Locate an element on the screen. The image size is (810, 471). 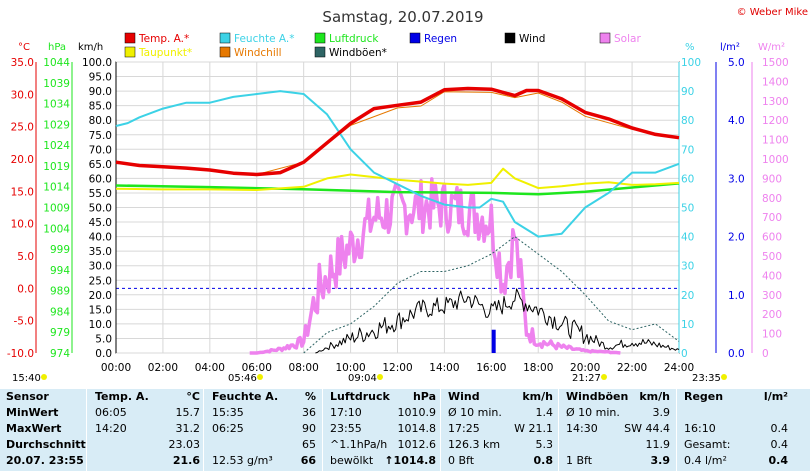
y-tick-label-hpa: 1024 is located at coordinates (56, 146).